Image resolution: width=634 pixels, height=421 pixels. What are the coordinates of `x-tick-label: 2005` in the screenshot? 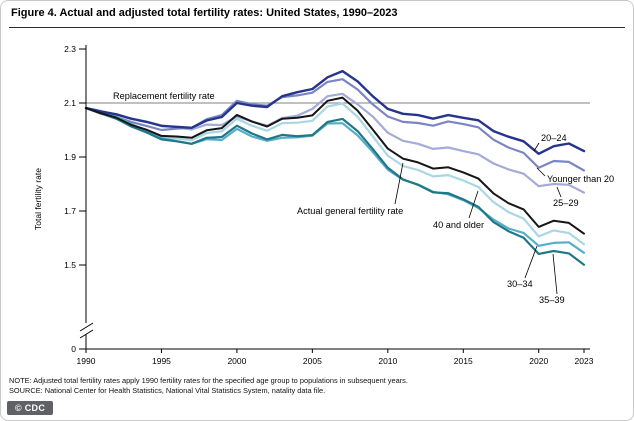 It's located at (312, 361).